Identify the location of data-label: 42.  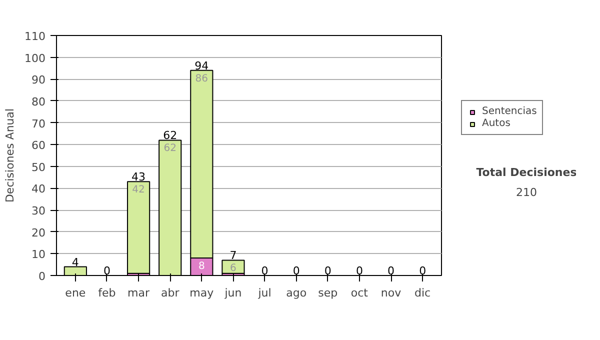
(138, 190).